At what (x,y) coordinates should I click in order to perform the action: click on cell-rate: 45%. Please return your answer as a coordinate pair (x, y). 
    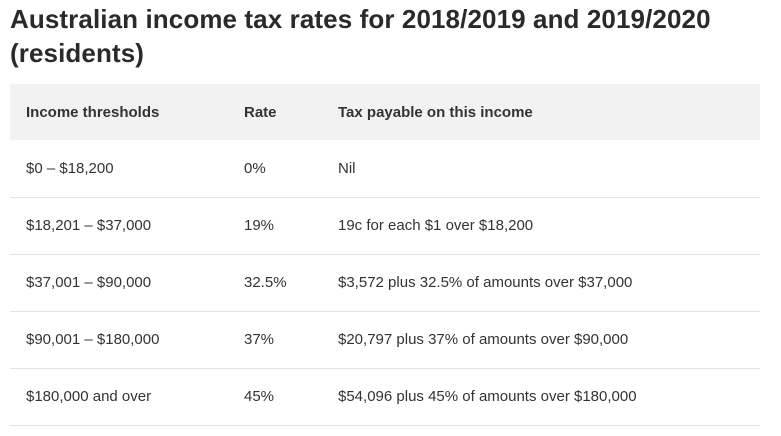
    Looking at the image, I should click on (259, 396).